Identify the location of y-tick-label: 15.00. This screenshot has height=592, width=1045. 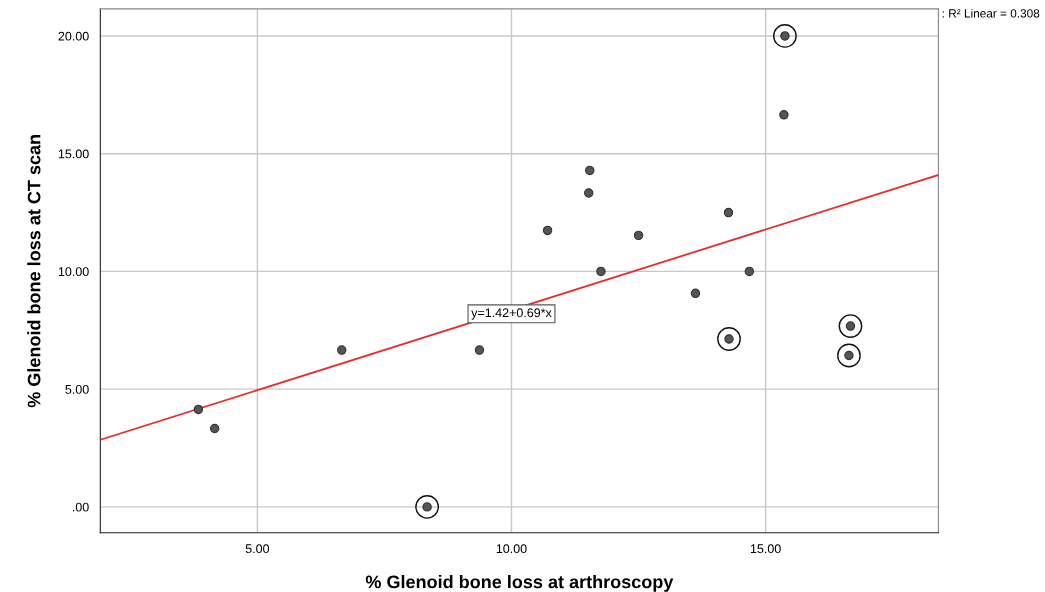
(73, 154).